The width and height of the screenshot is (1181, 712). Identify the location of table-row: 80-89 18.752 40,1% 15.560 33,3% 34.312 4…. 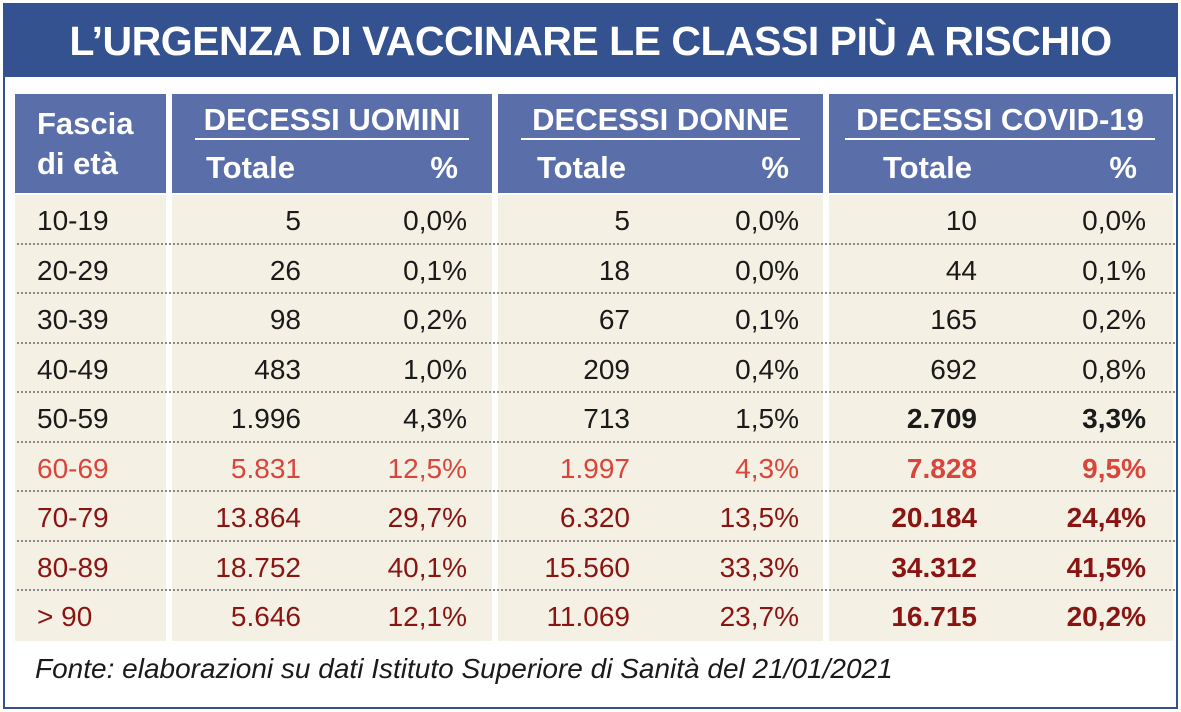
(596, 566).